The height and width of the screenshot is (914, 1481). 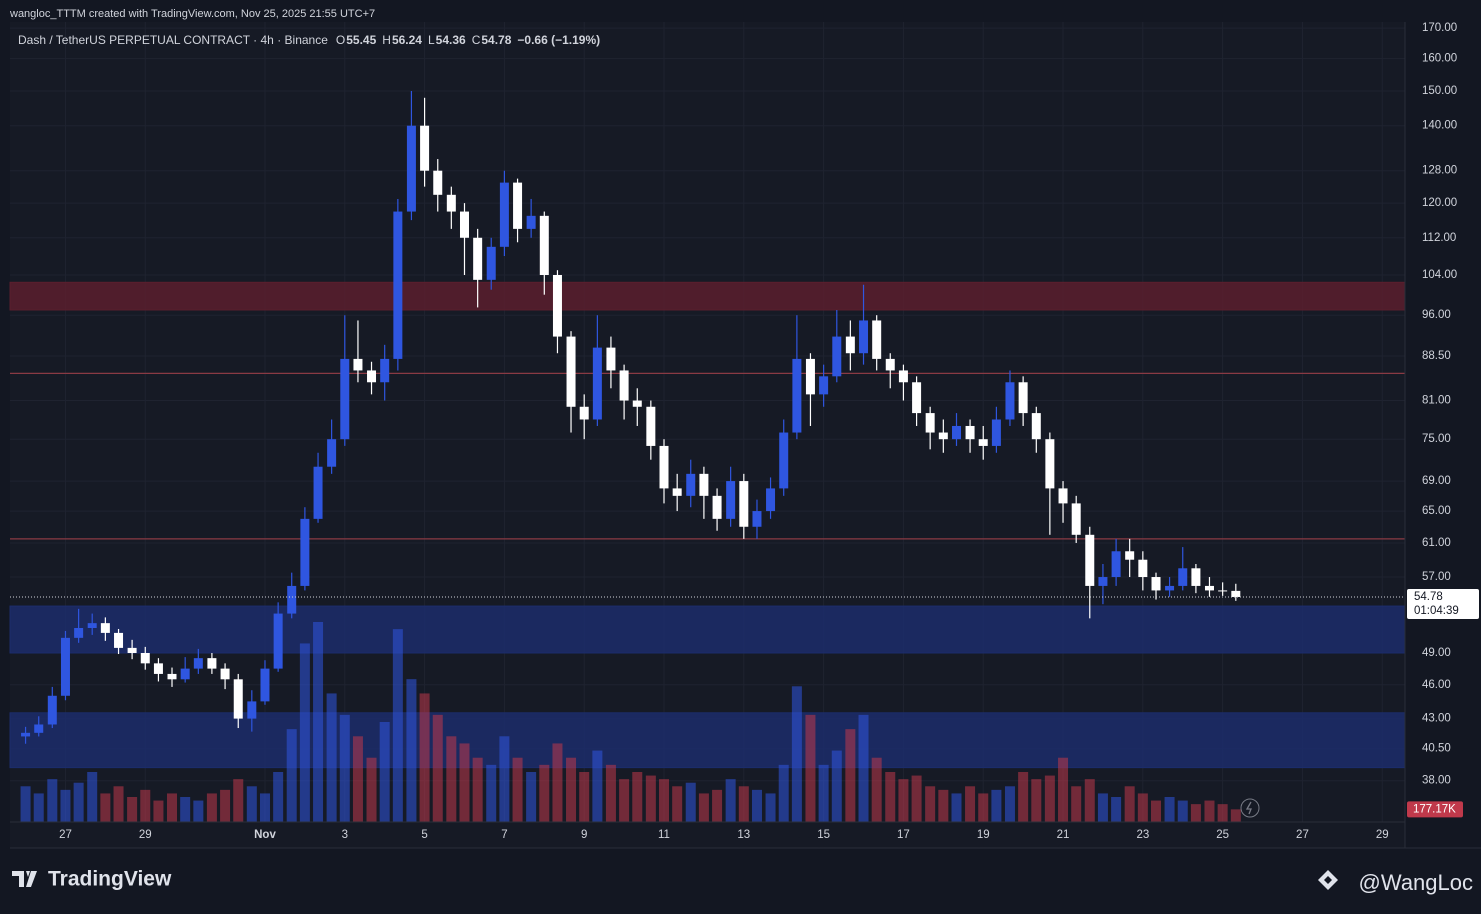 I want to click on y-tick-label: 61.00, so click(x=1436, y=543).